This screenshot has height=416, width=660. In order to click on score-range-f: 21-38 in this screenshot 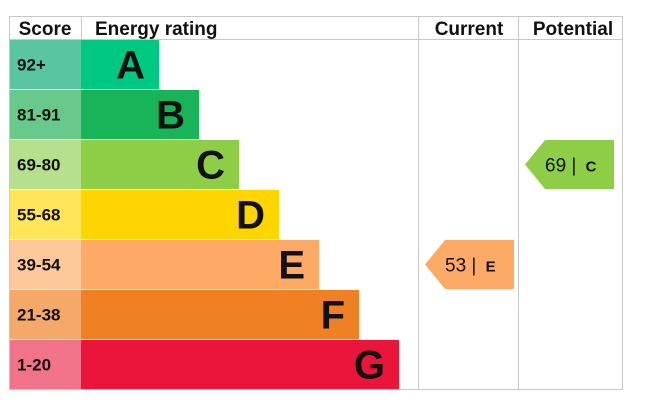, I will do `click(38, 315)`.